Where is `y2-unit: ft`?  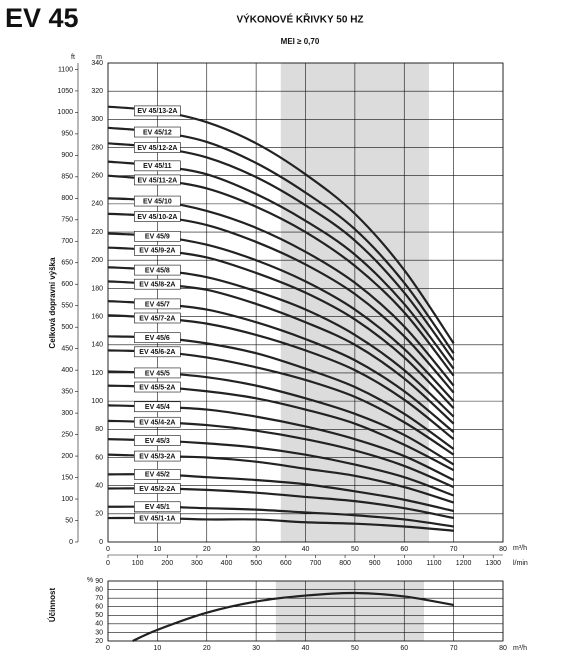 y2-unit: ft is located at coordinates (73, 57).